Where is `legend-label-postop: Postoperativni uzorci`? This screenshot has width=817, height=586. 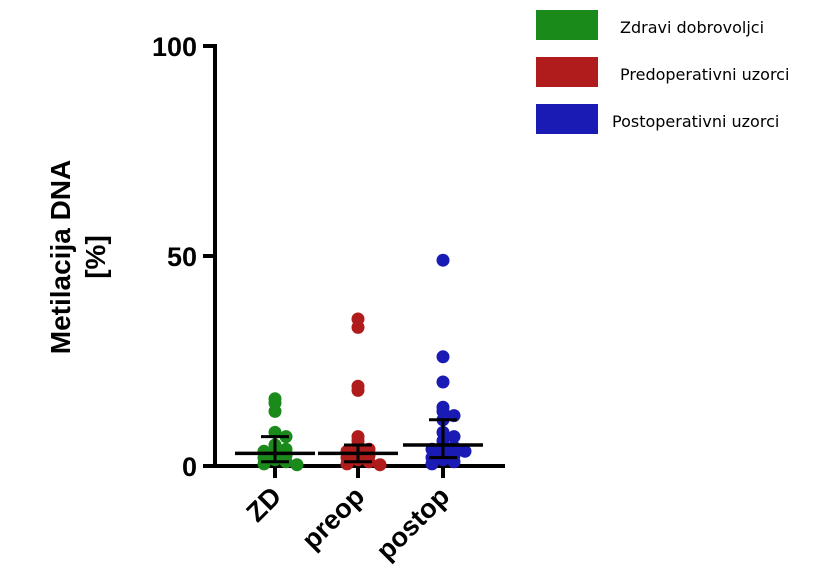 legend-label-postop: Postoperativni uzorci is located at coordinates (696, 121).